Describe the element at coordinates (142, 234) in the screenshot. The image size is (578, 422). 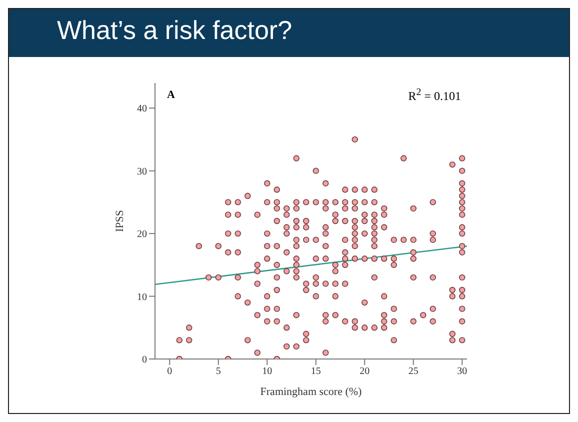
I see `y-tick-label: 20` at that location.